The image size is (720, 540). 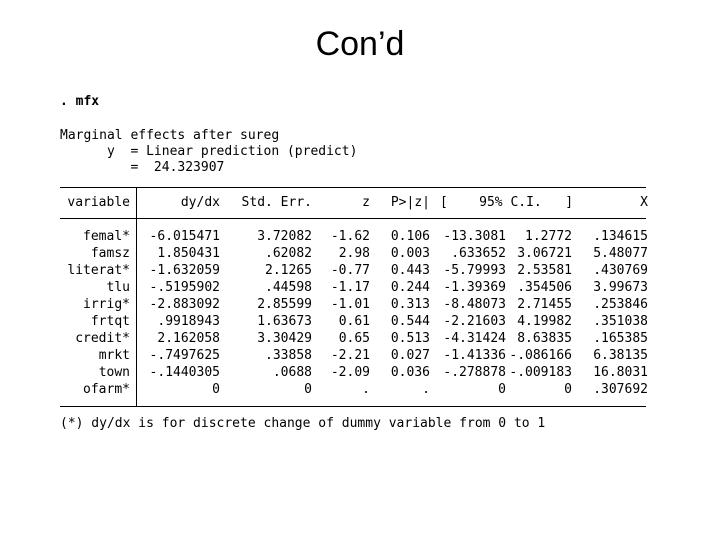 I want to click on cell-x: .134615, so click(x=620, y=236).